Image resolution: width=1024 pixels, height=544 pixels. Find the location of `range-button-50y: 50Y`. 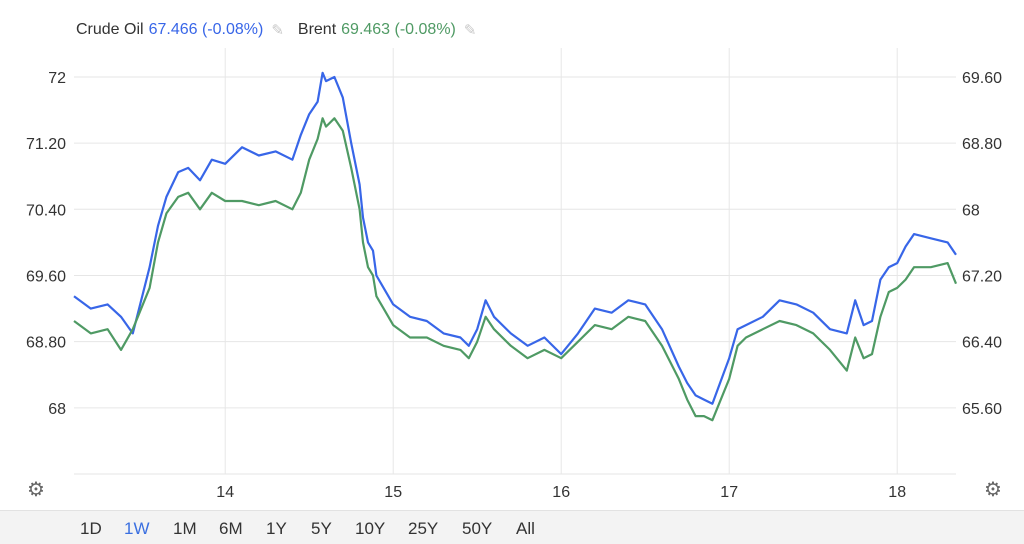

range-button-50y: 50Y is located at coordinates (477, 528).